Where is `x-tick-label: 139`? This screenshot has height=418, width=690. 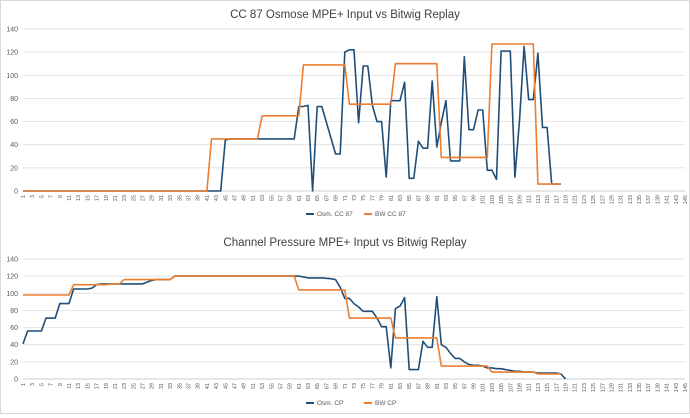 x-tick-label: 139 is located at coordinates (658, 199).